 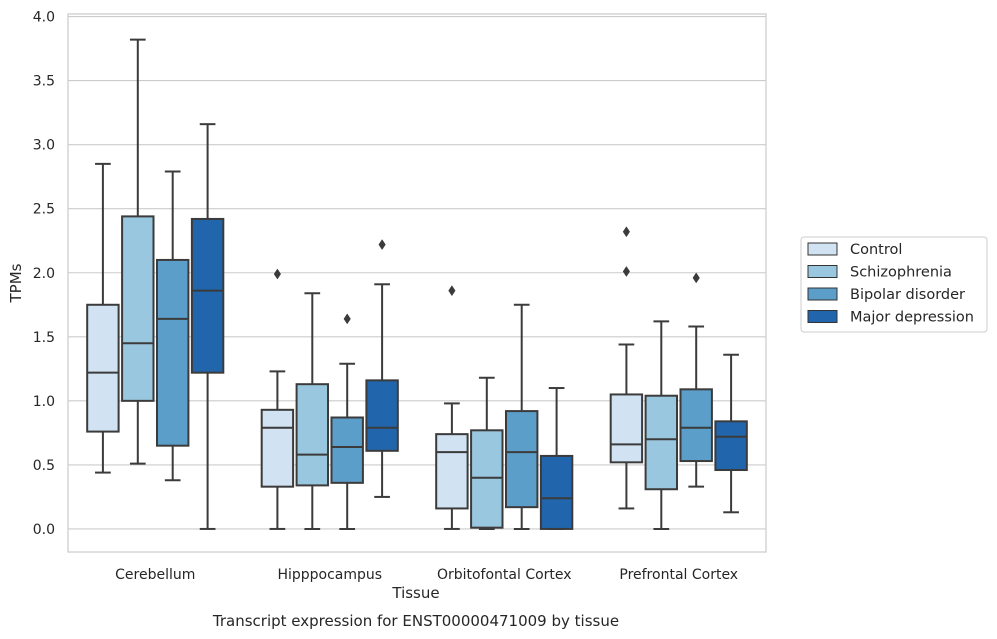 What do you see at coordinates (504, 575) in the screenshot?
I see `x-tick-label: Orbitofontal Cortex` at bounding box center [504, 575].